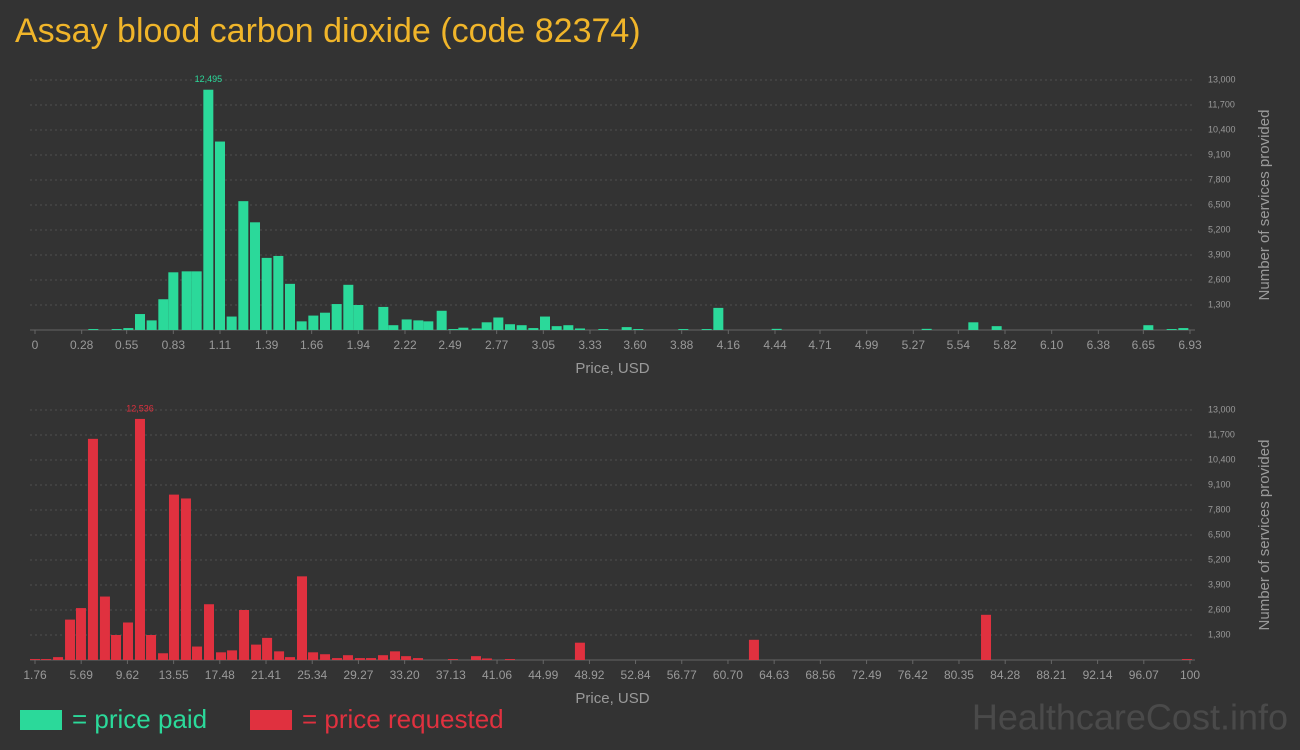 Image resolution: width=1300 pixels, height=750 pixels. Describe the element at coordinates (544, 345) in the screenshot. I see `x-tick-label: 3.05` at that location.